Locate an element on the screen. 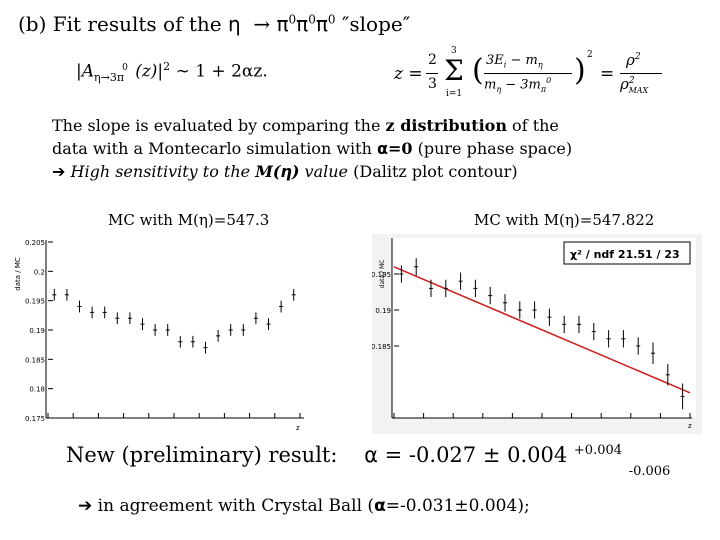 This screenshot has width=720, height=540. rho-num: ρ2 is located at coordinates (633, 60).